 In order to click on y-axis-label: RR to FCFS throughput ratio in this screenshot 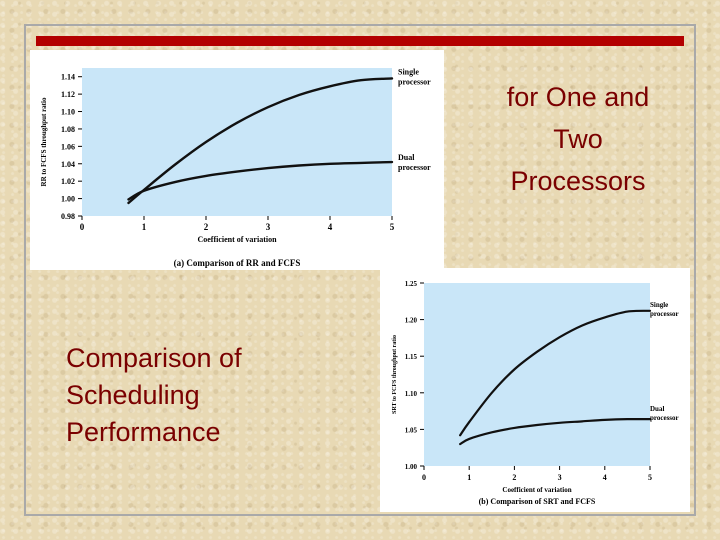, I will do `click(44, 141)`.